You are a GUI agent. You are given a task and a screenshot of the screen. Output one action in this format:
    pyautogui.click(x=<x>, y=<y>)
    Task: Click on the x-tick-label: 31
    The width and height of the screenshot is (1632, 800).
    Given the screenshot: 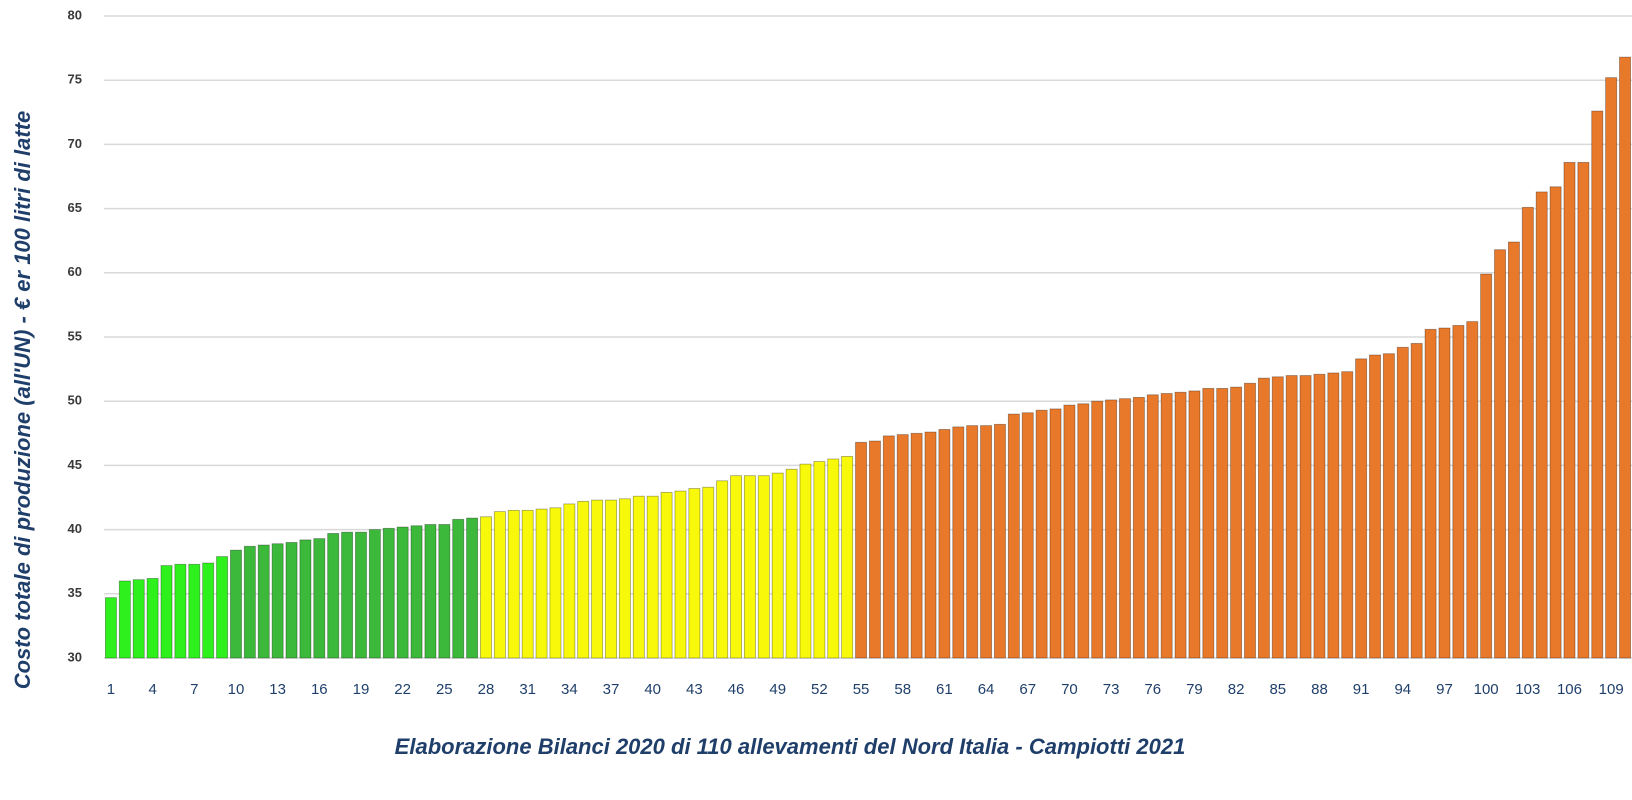 What is the action you would take?
    pyautogui.click(x=527, y=689)
    